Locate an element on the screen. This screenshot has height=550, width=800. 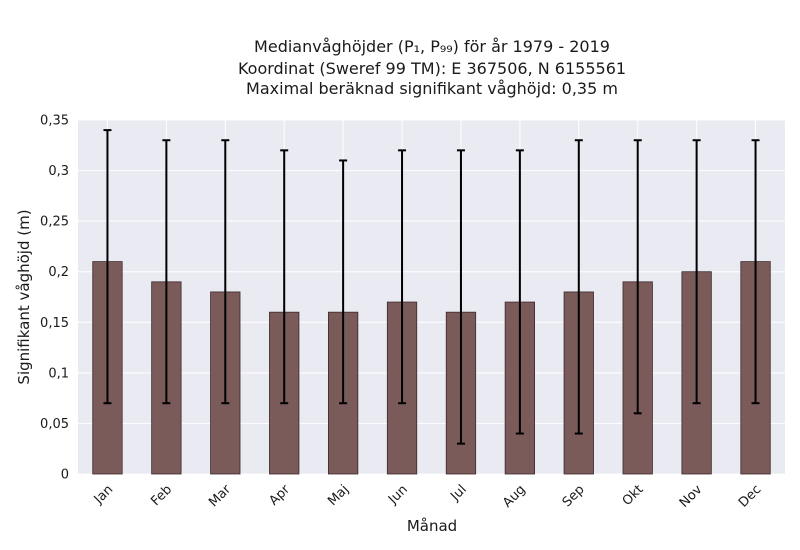
x-tick-label: Maj is located at coordinates (338, 495).